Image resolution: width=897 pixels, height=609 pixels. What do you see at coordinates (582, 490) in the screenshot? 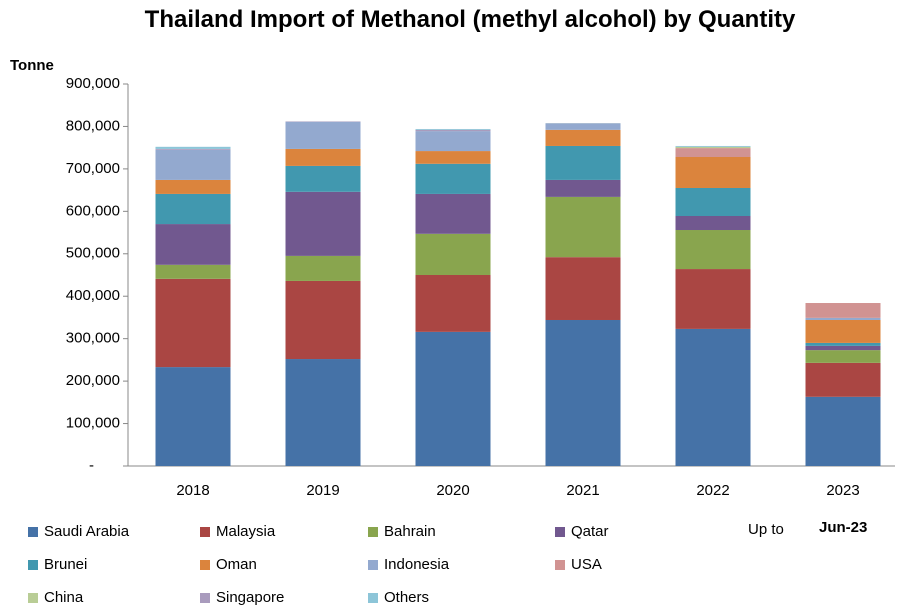
I see `x-tick-label: 2021` at bounding box center [582, 490].